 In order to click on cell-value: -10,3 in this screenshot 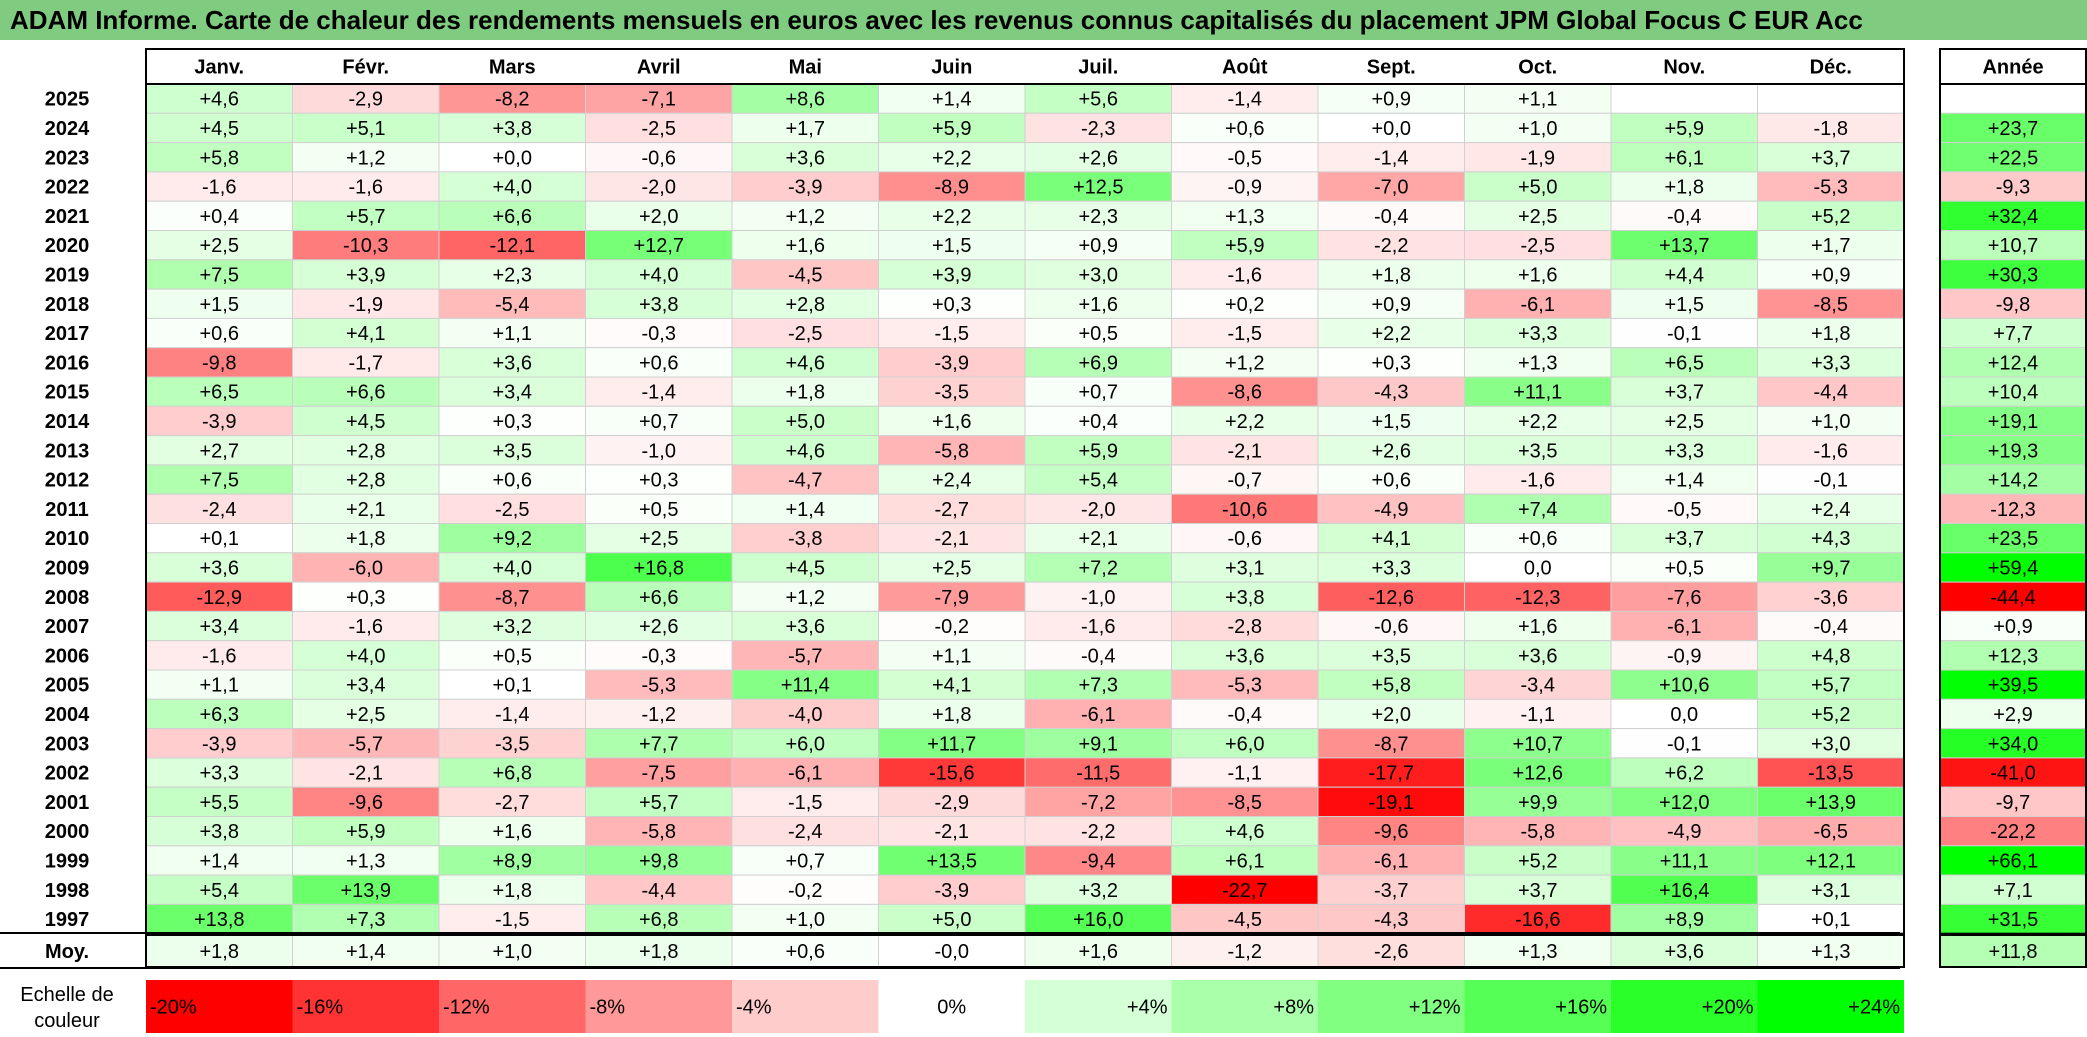, I will do `click(366, 246)`.